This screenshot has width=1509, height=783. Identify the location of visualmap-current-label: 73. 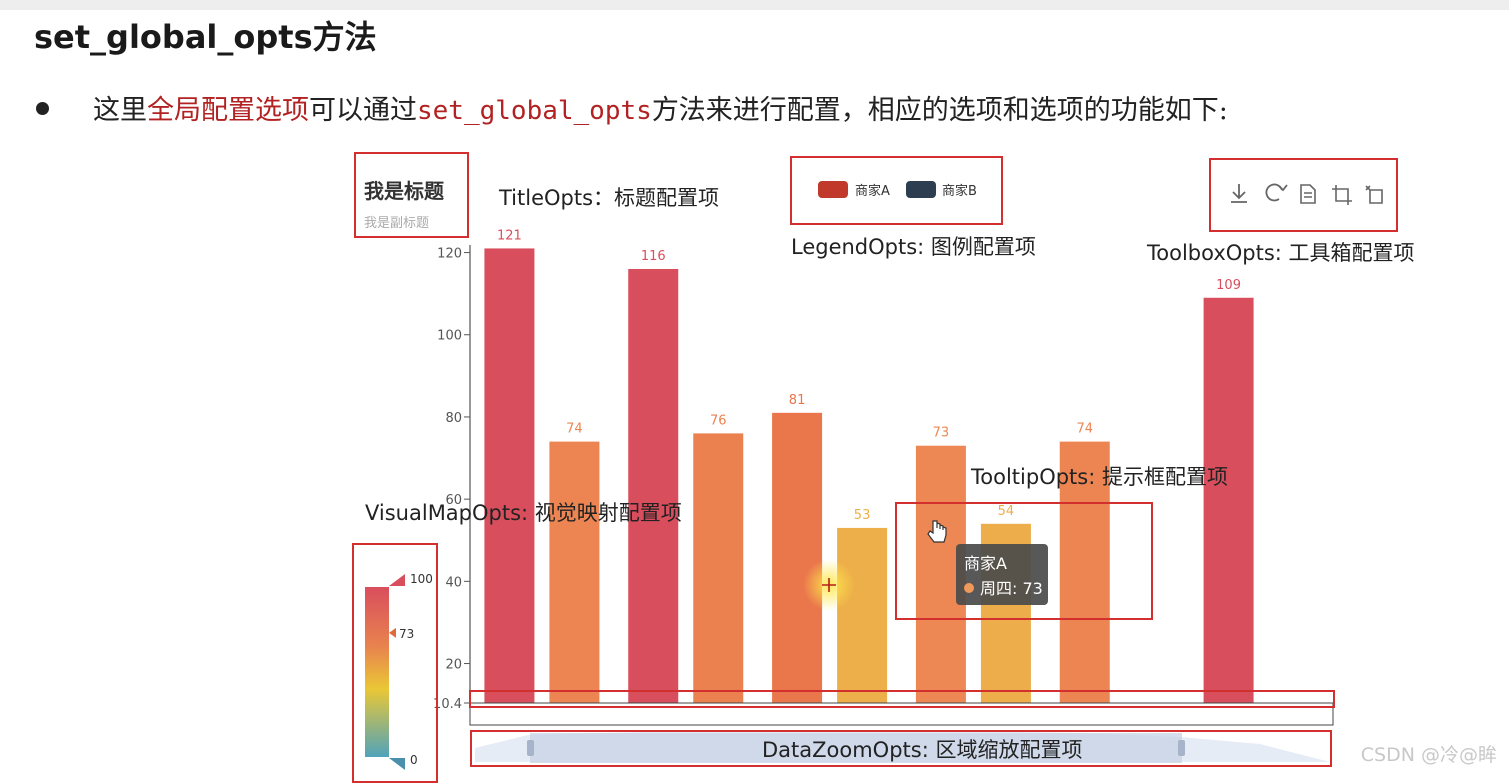
(406, 634).